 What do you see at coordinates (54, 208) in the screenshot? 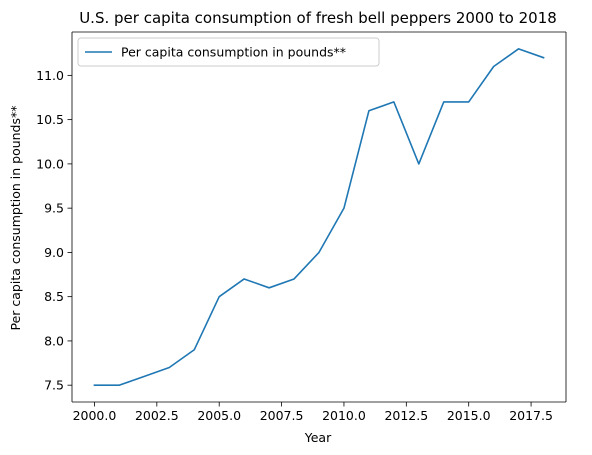
I see `y-tick-label: 9.5` at bounding box center [54, 208].